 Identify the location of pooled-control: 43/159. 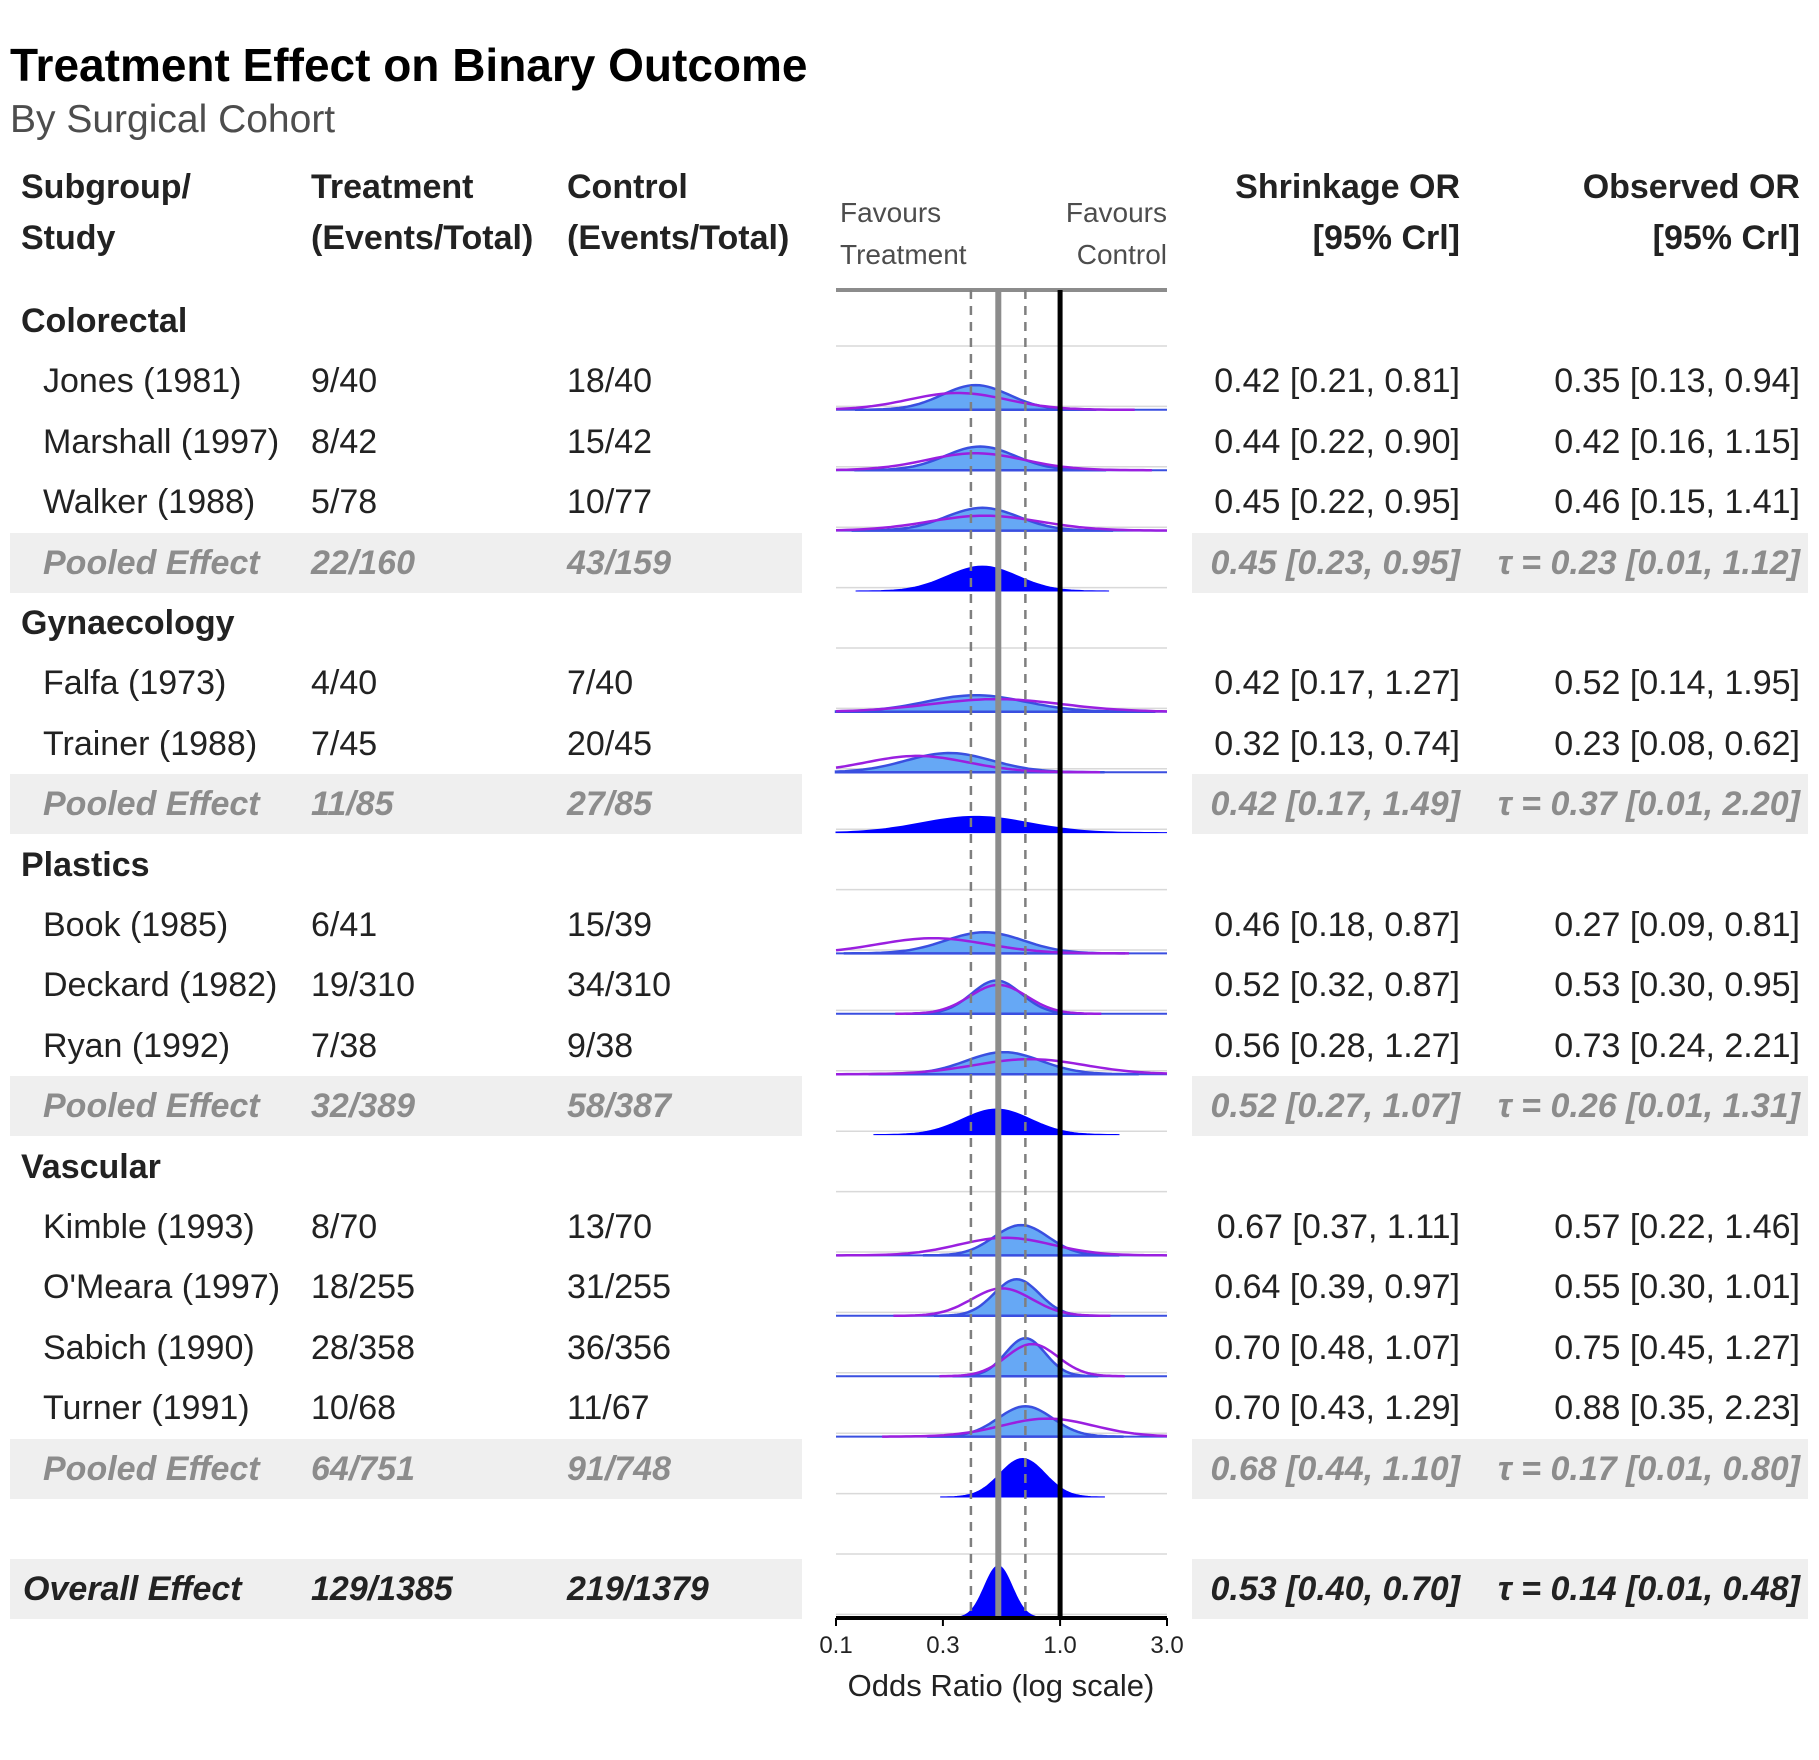
(619, 562).